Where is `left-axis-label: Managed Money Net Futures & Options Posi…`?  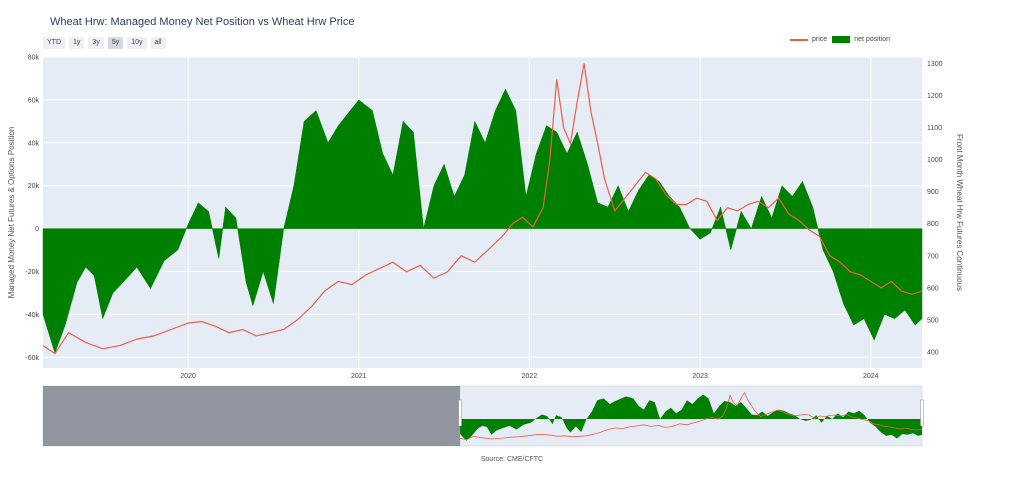 left-axis-label: Managed Money Net Futures & Options Posi… is located at coordinates (11, 213).